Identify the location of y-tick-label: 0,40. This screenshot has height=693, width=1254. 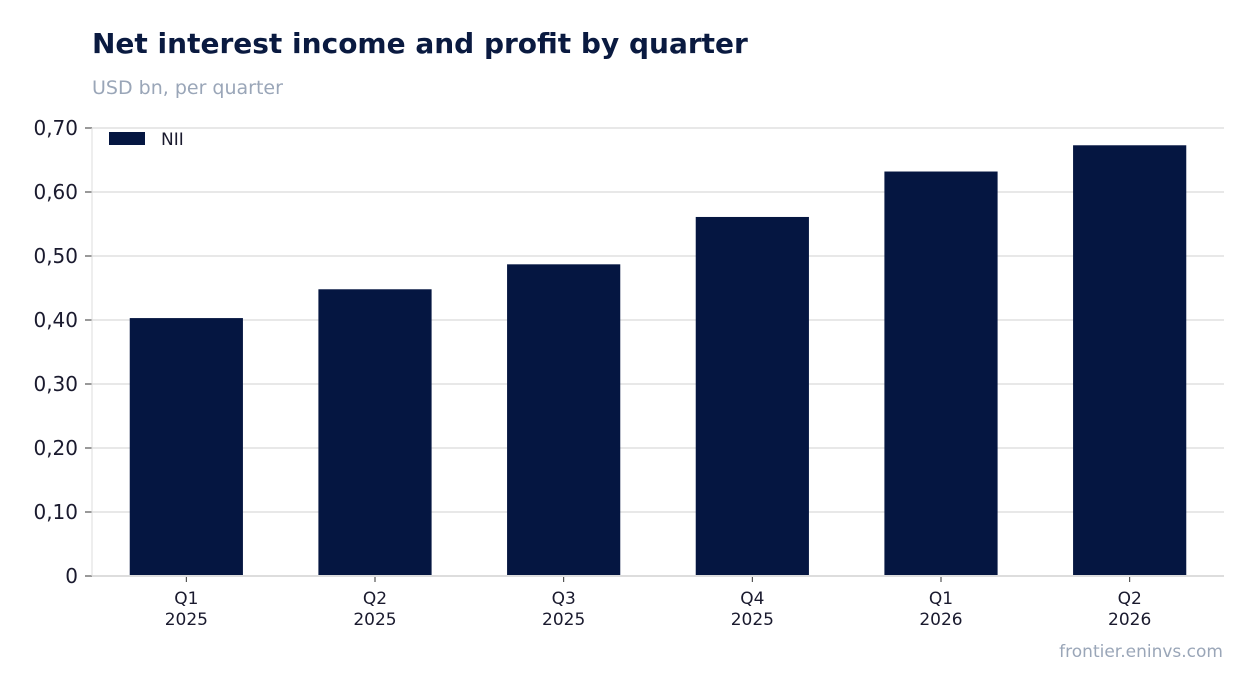
(55, 320).